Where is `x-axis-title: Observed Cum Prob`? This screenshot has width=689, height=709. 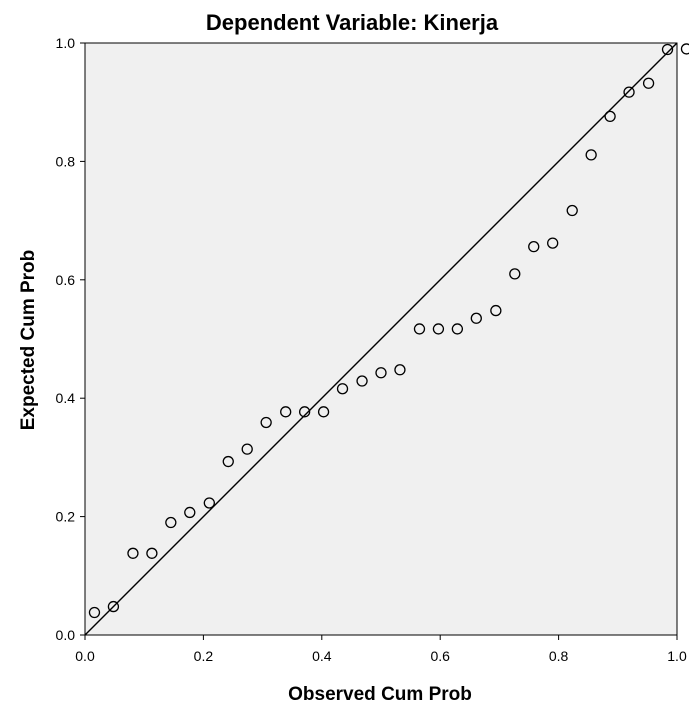 x-axis-title: Observed Cum Prob is located at coordinates (380, 694).